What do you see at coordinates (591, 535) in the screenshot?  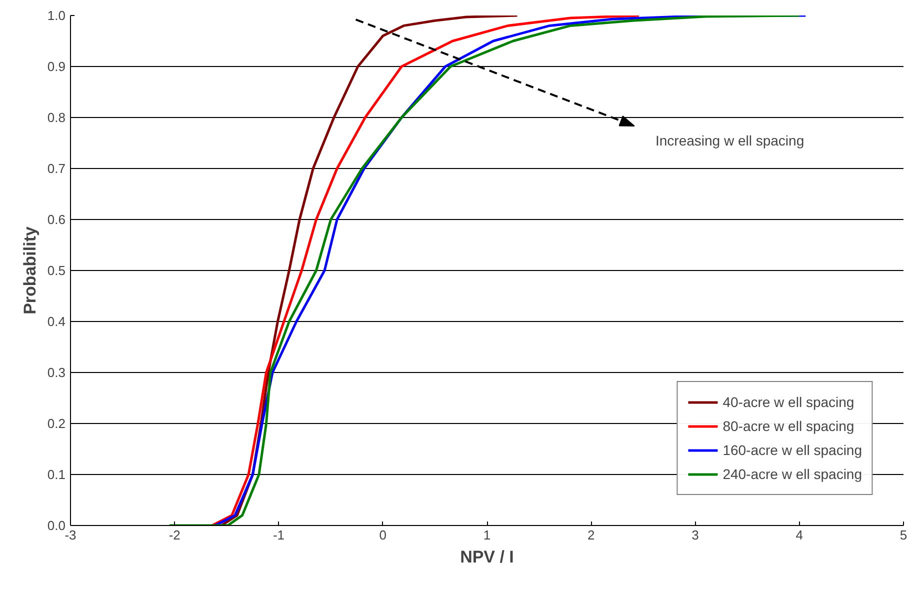 I see `x-tick-label: 2` at bounding box center [591, 535].